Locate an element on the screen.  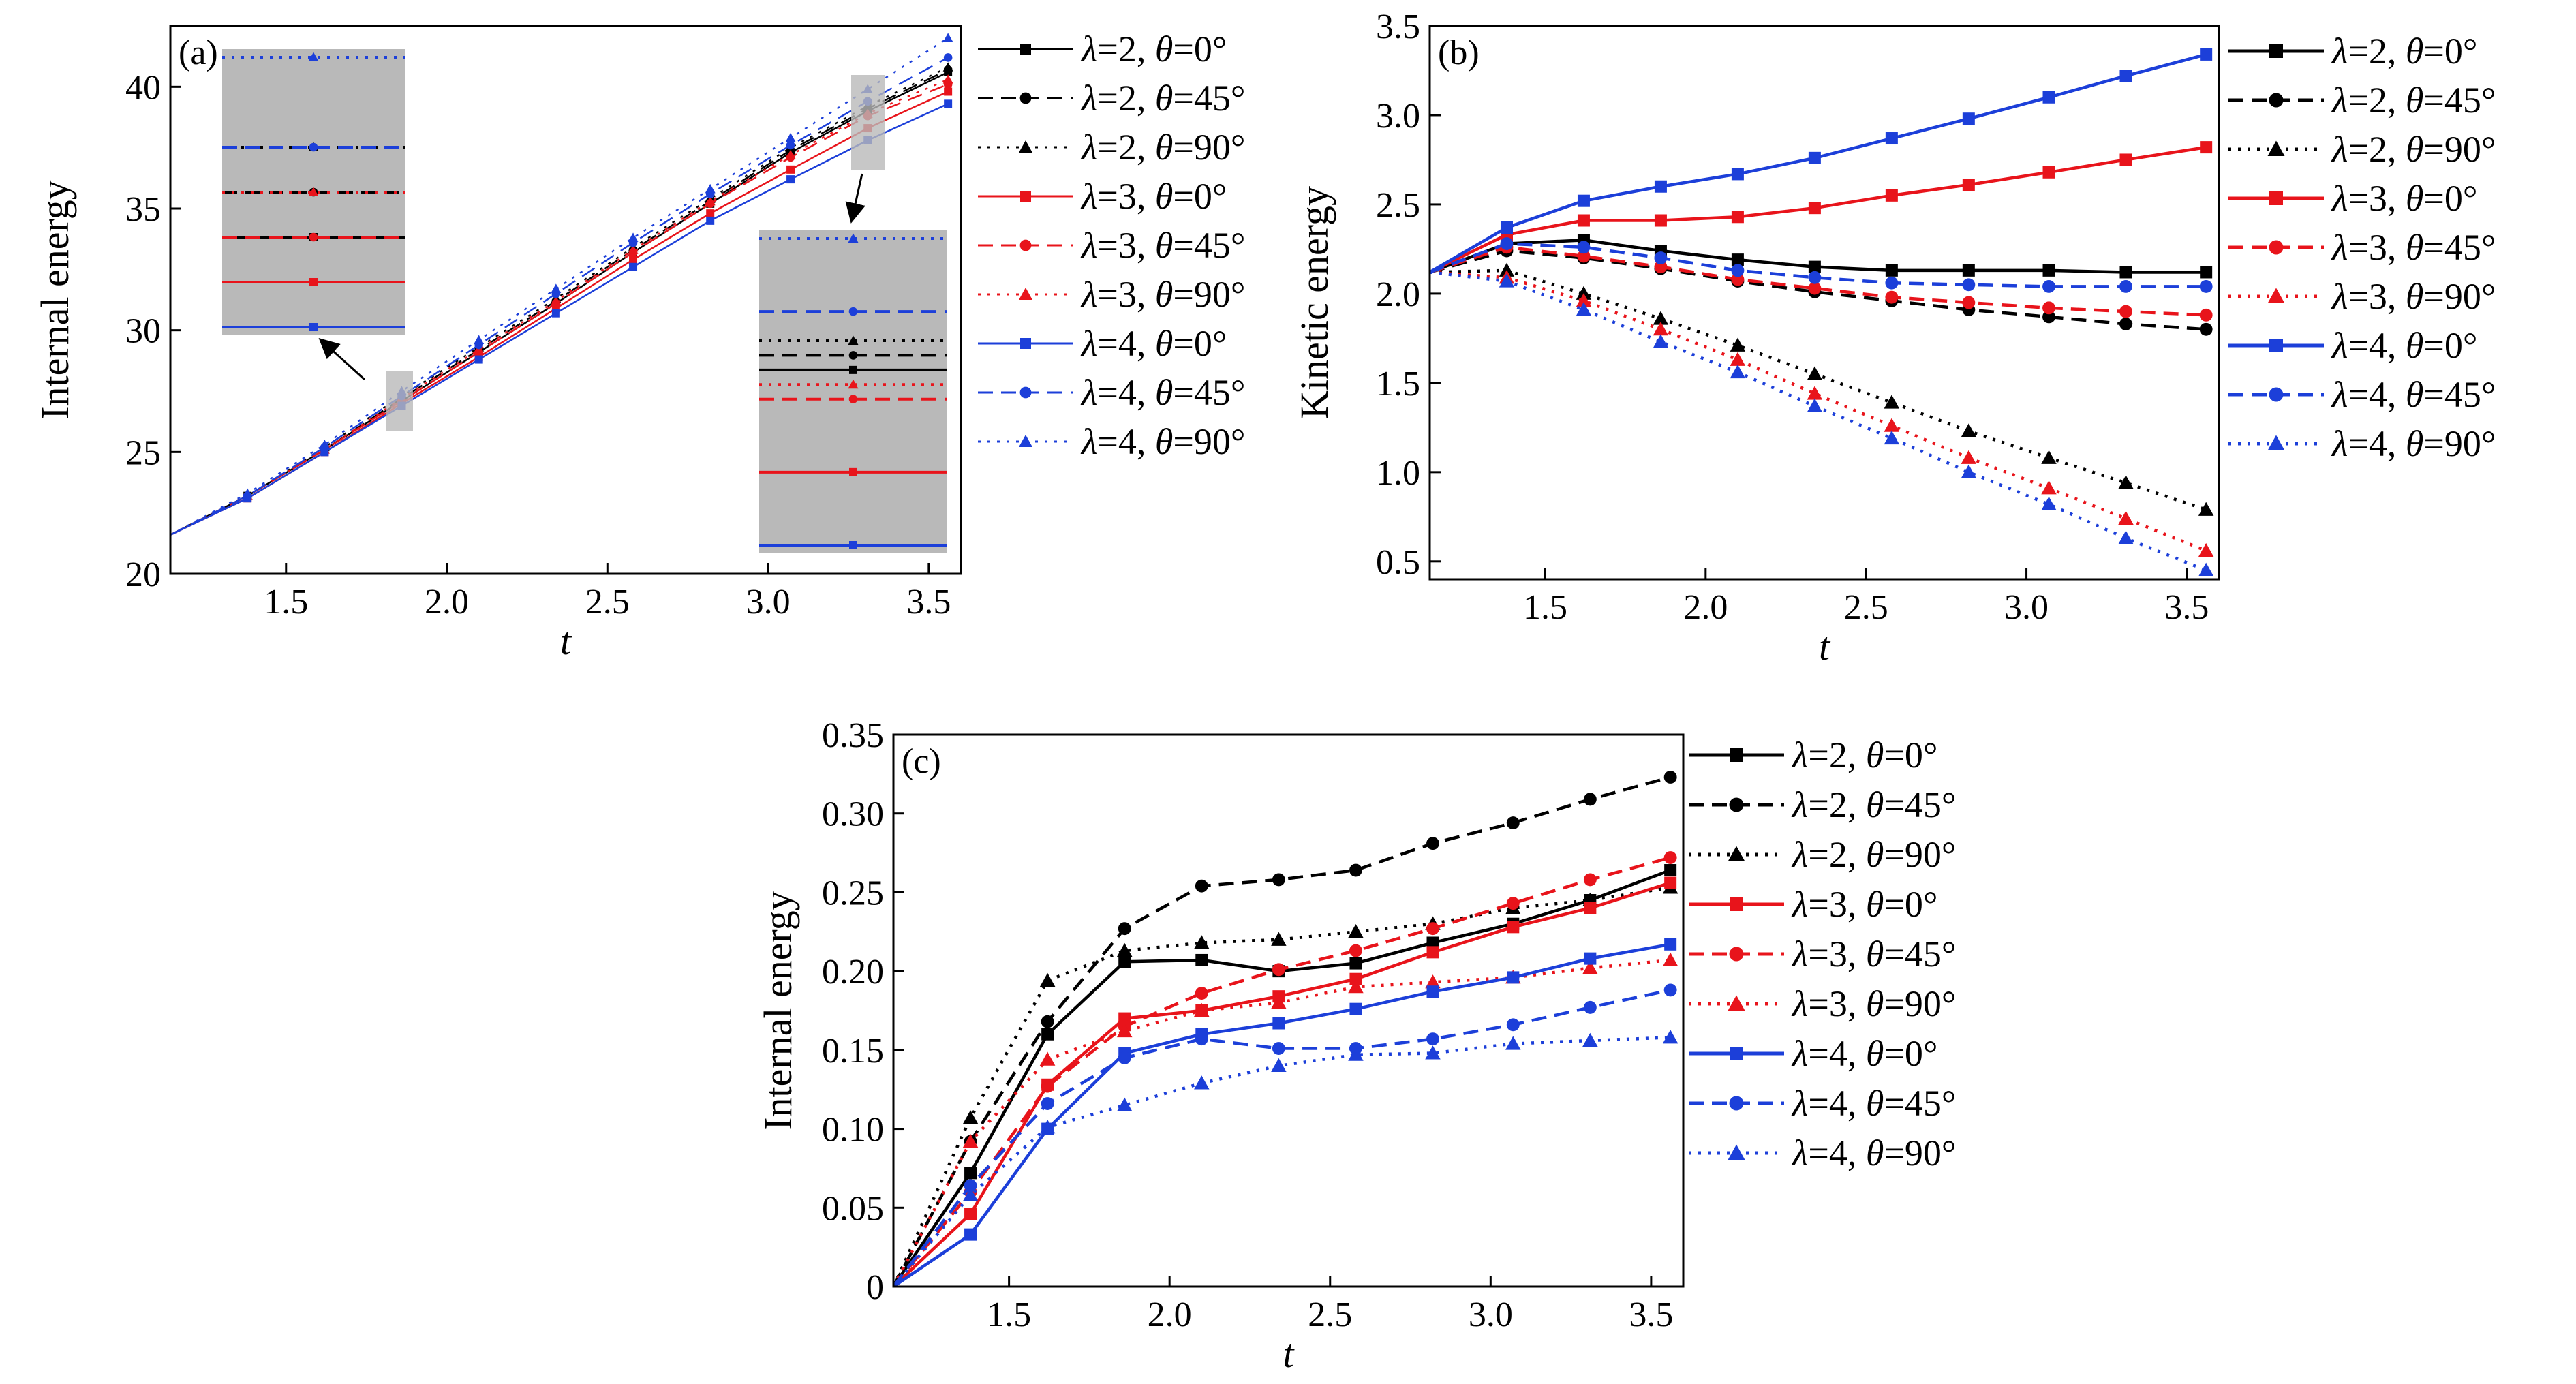
panel-tag-b: (b) is located at coordinates (1458, 52).